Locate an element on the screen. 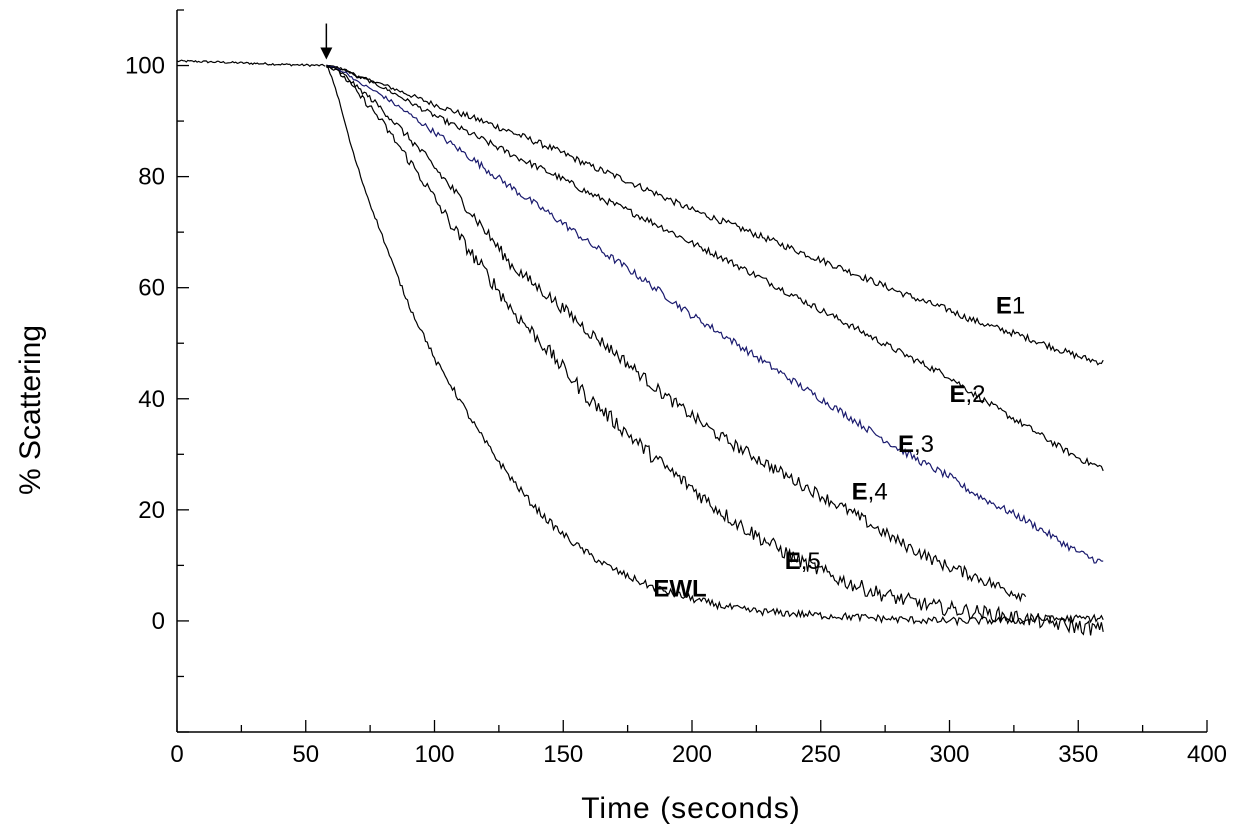  series-label-3: E,4 is located at coordinates (870, 491).